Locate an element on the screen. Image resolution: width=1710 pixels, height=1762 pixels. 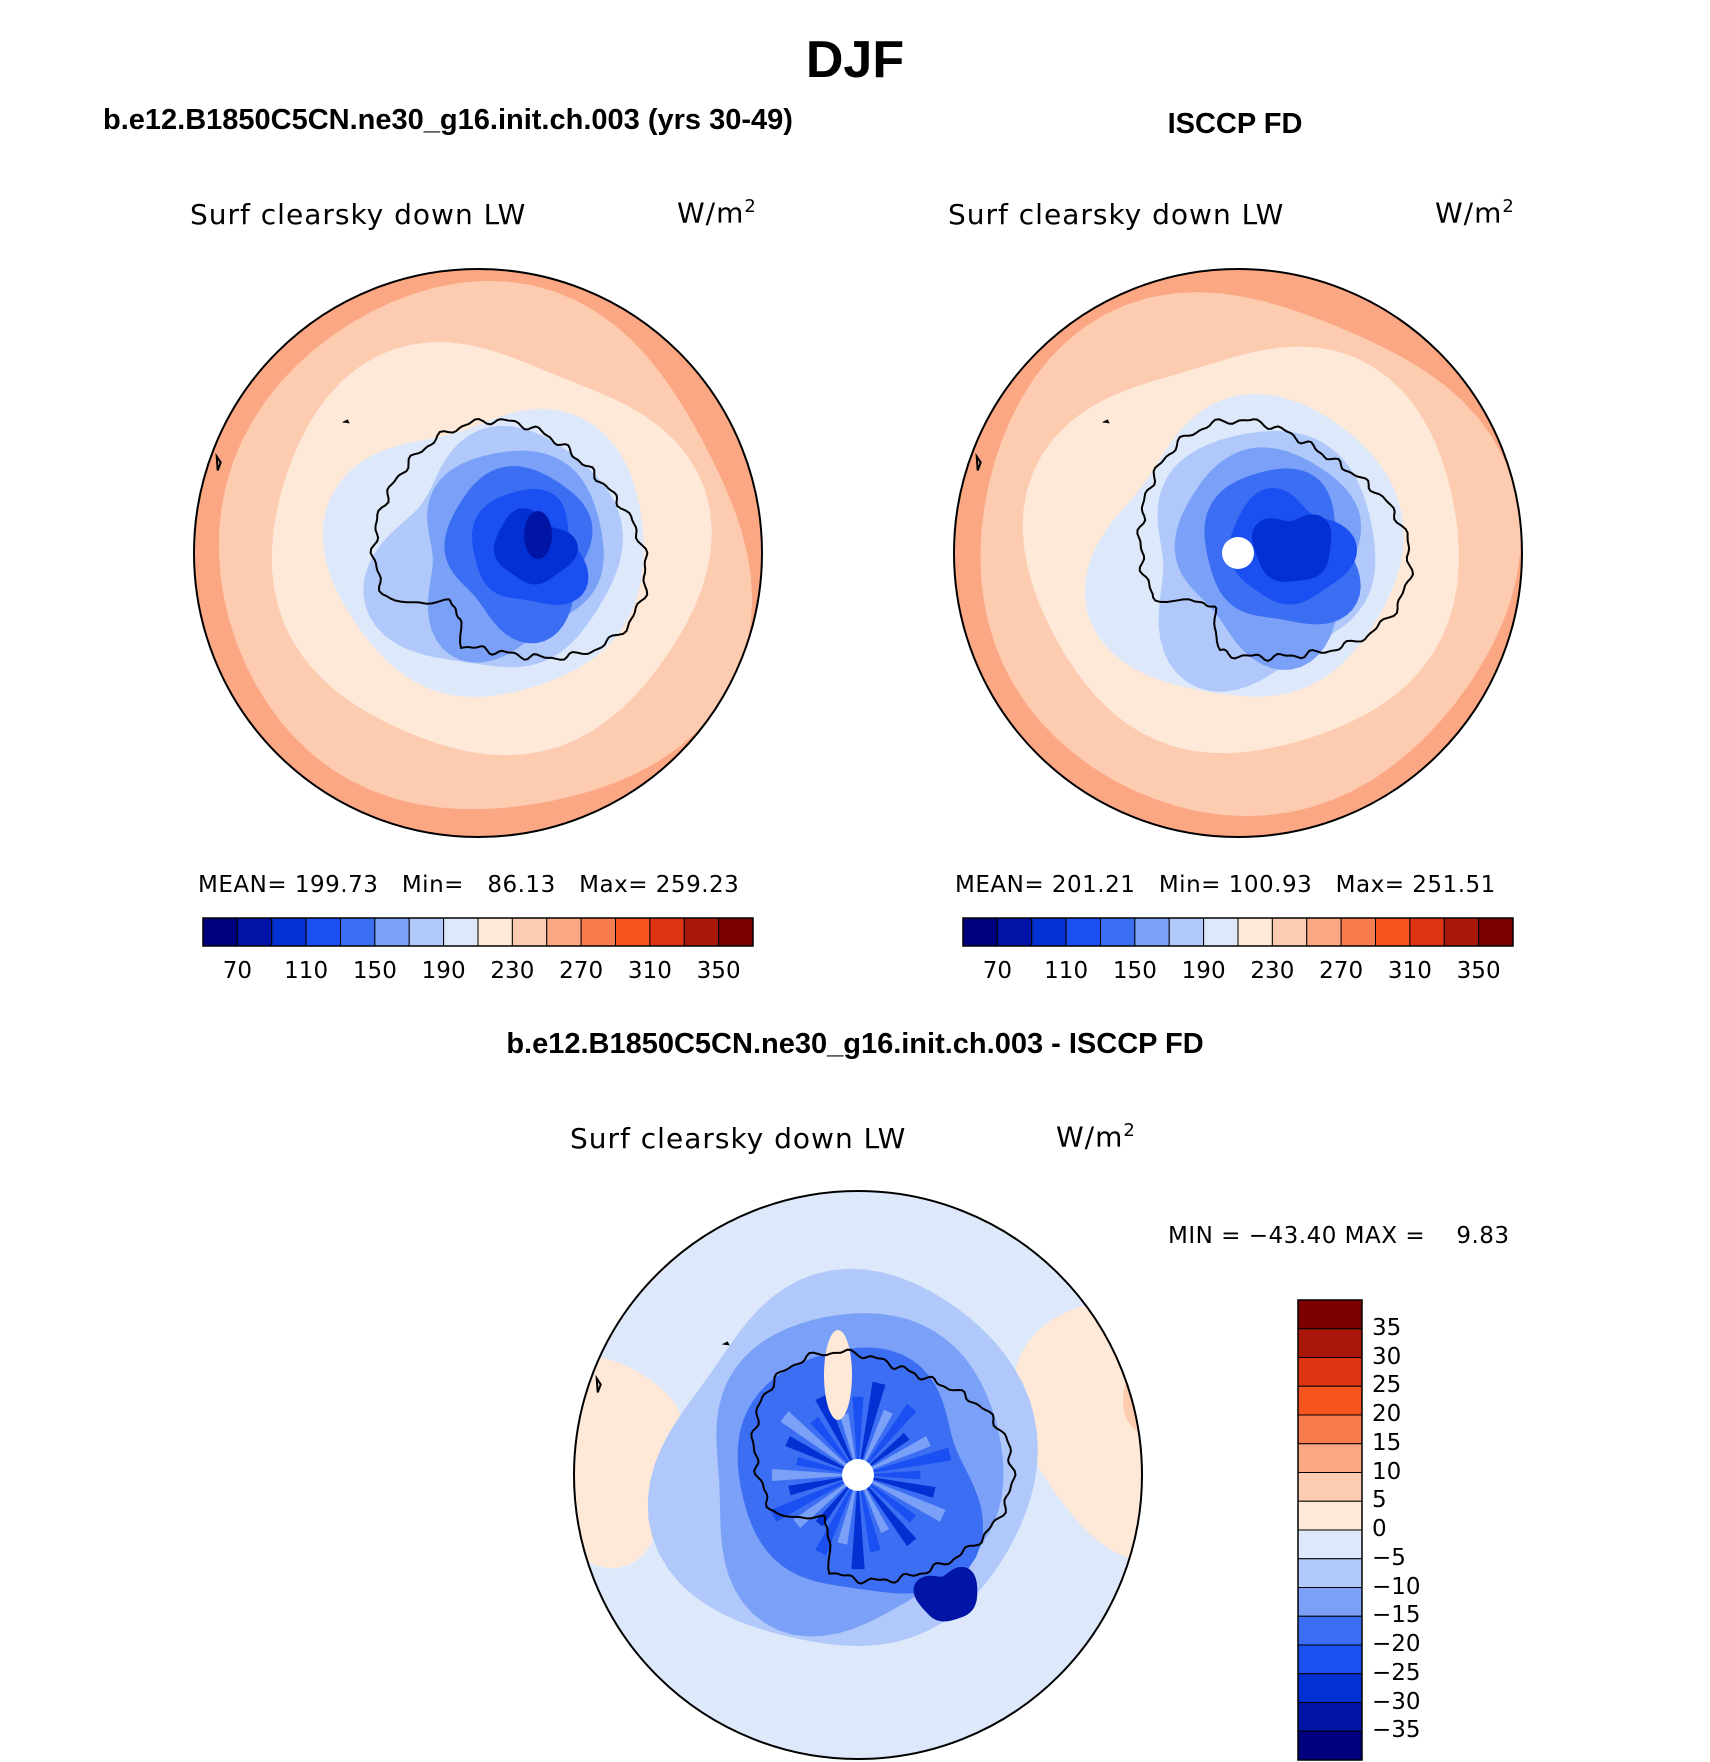
diff-colorbar-tick-label: −30 is located at coordinates (1396, 1701).